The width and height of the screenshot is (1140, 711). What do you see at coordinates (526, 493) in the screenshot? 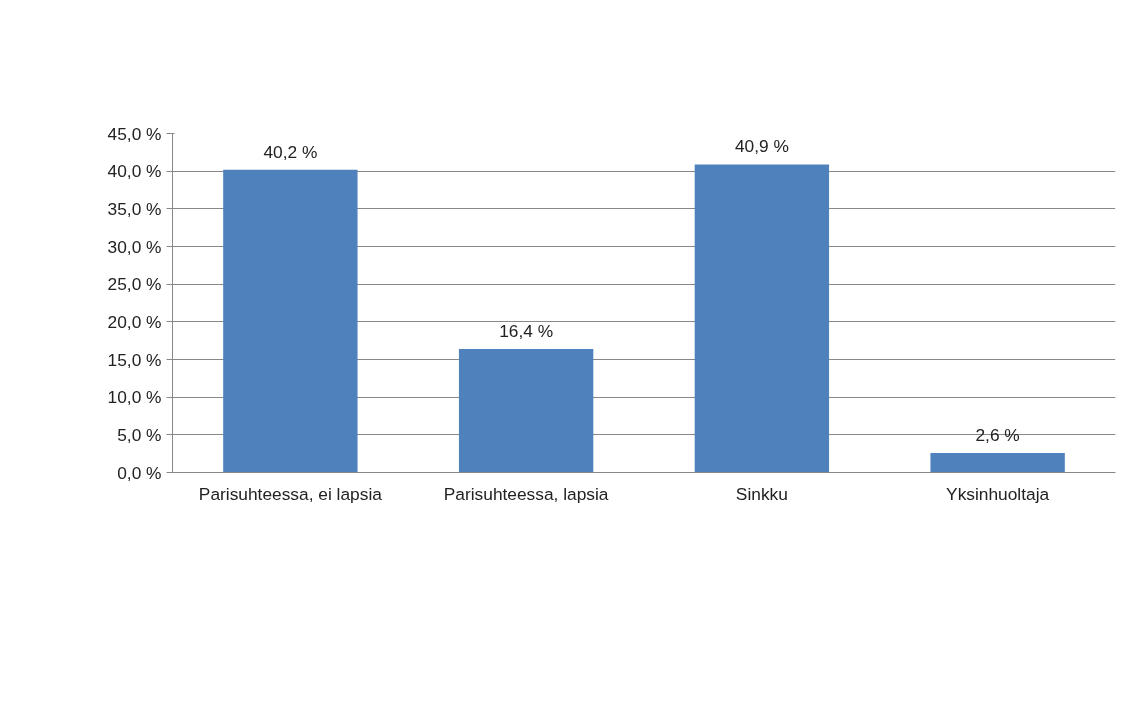
I see `x-tick-label: Parisuhteessa, lapsia` at bounding box center [526, 493].